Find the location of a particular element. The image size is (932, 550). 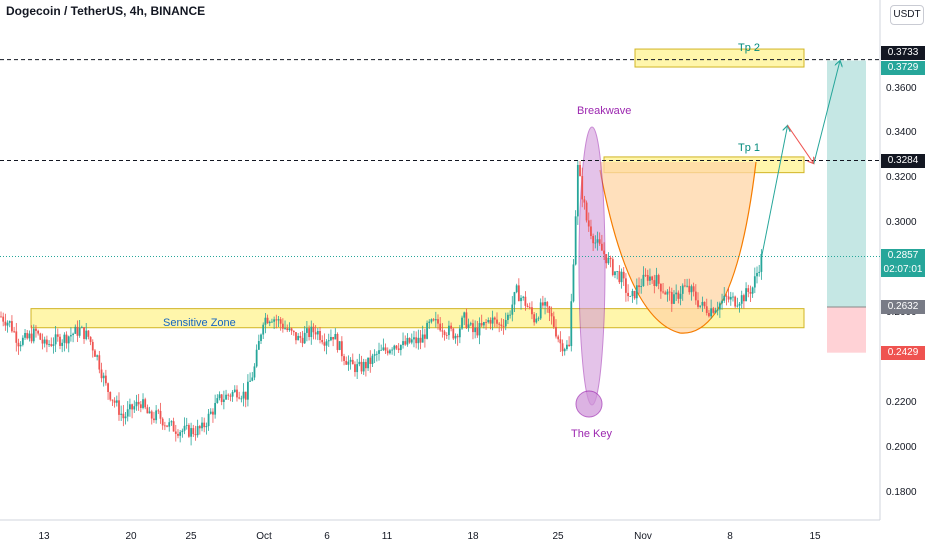

x-tick-label: 11 is located at coordinates (387, 536).